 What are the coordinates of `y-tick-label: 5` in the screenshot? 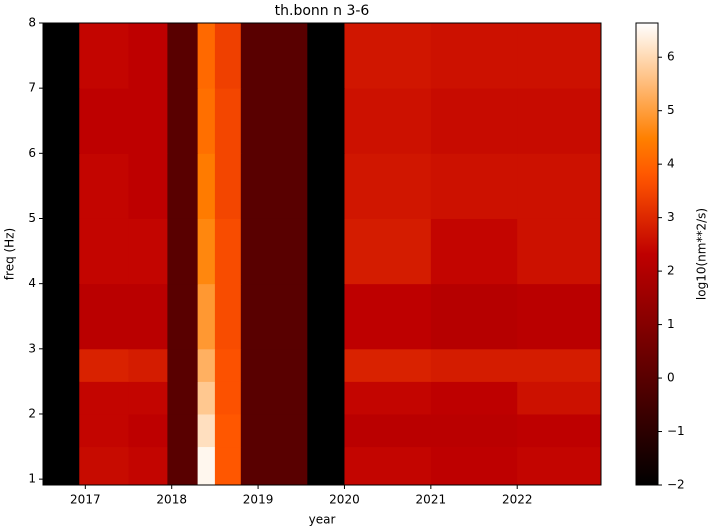 It's located at (32, 218).